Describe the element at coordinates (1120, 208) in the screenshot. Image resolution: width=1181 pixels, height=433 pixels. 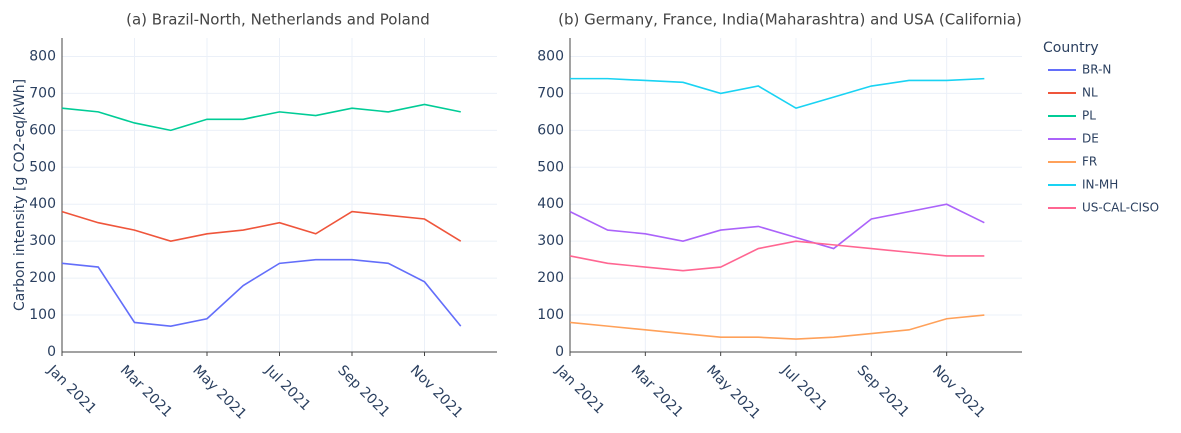
I see `legend-label: US-CAL-CISO` at that location.